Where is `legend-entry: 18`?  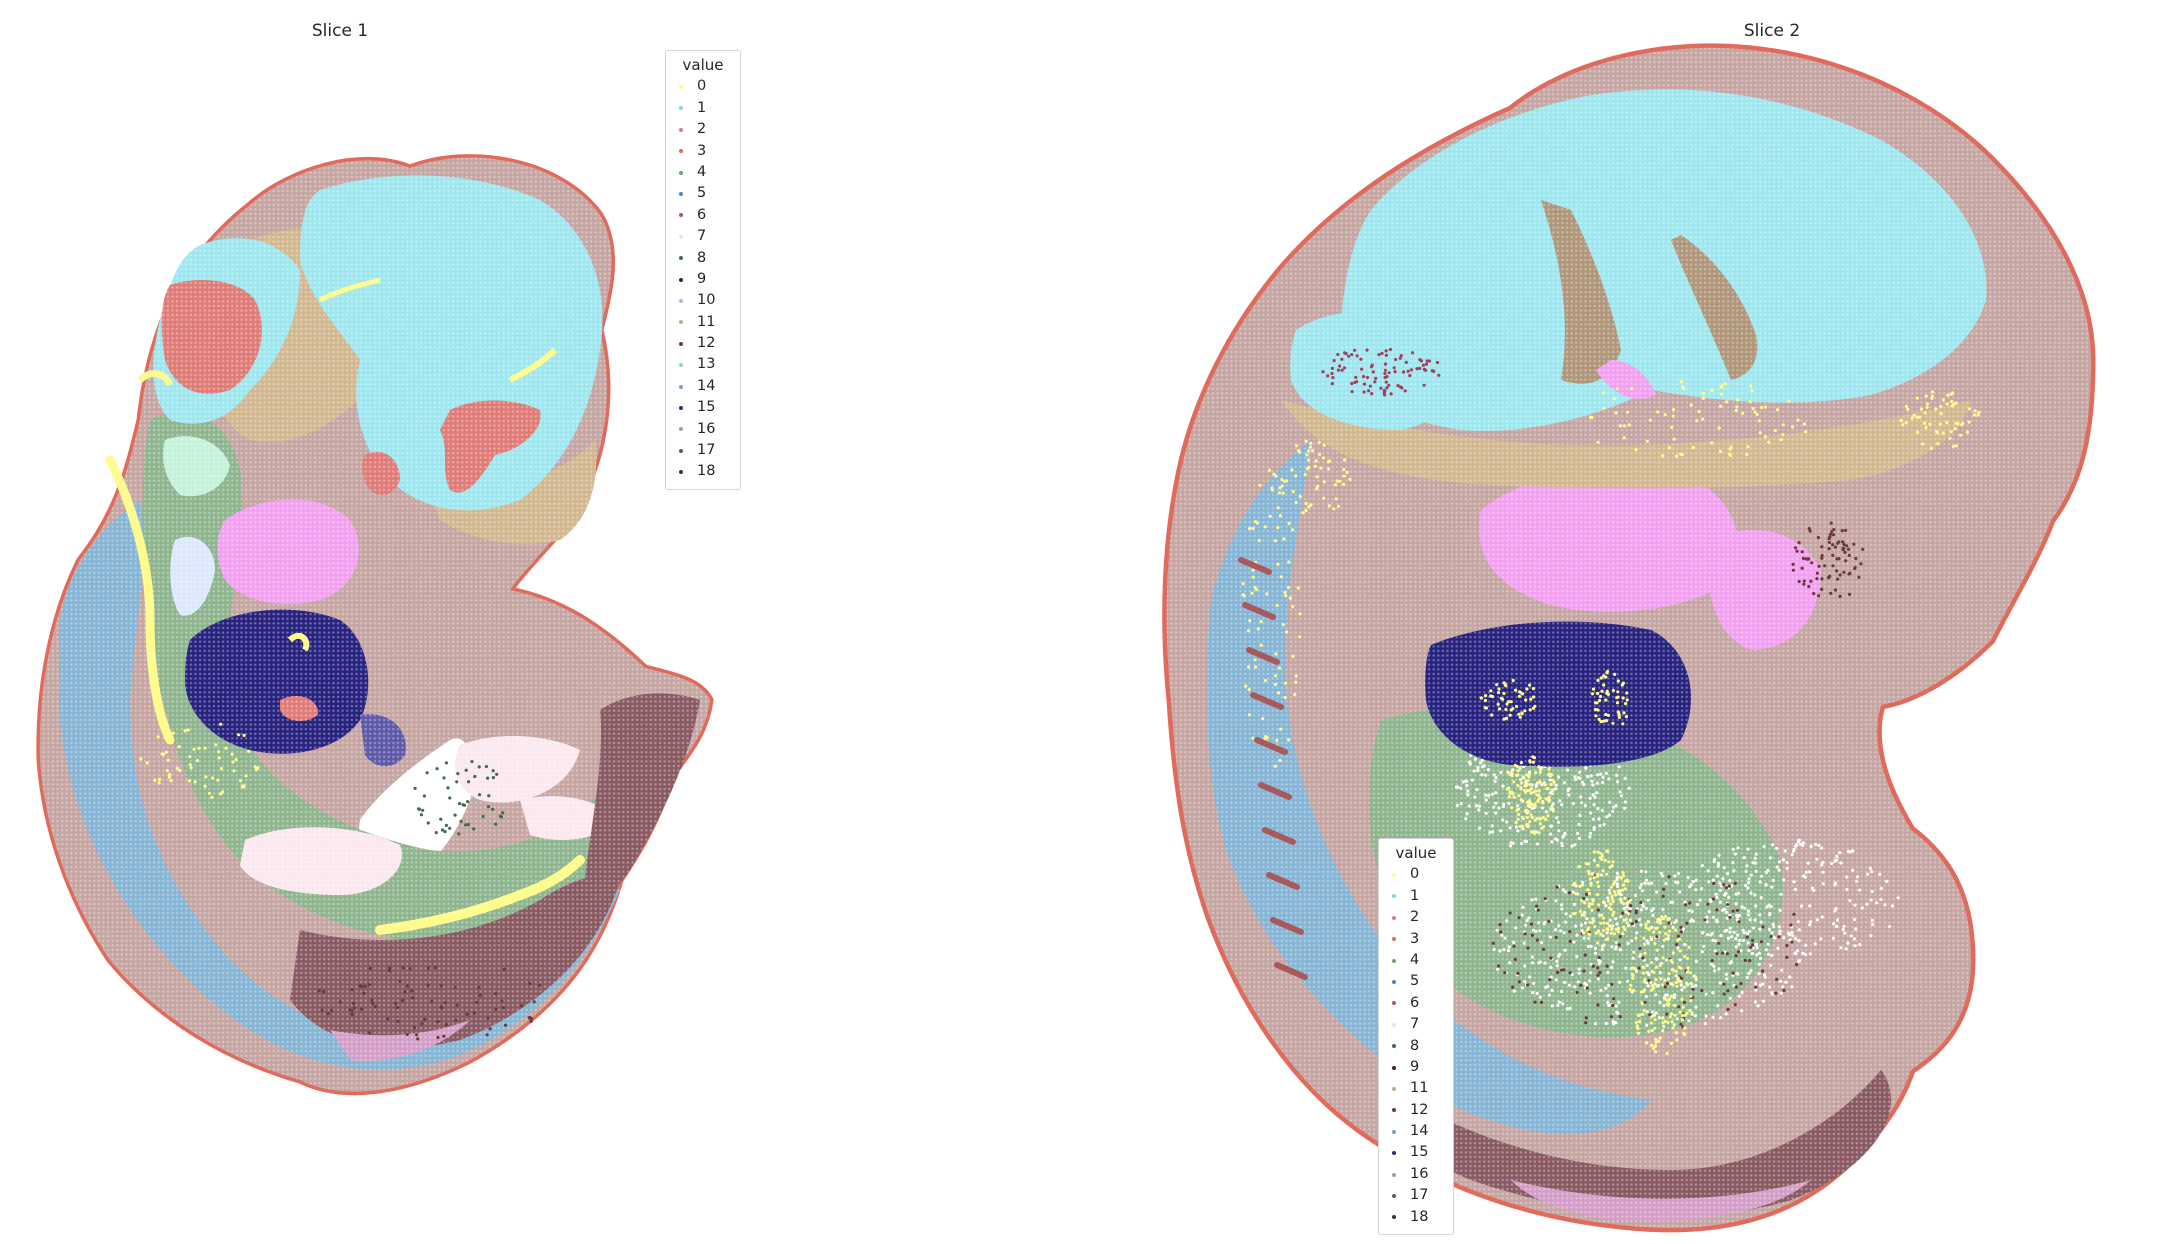 legend-entry: 18 is located at coordinates (1416, 1217).